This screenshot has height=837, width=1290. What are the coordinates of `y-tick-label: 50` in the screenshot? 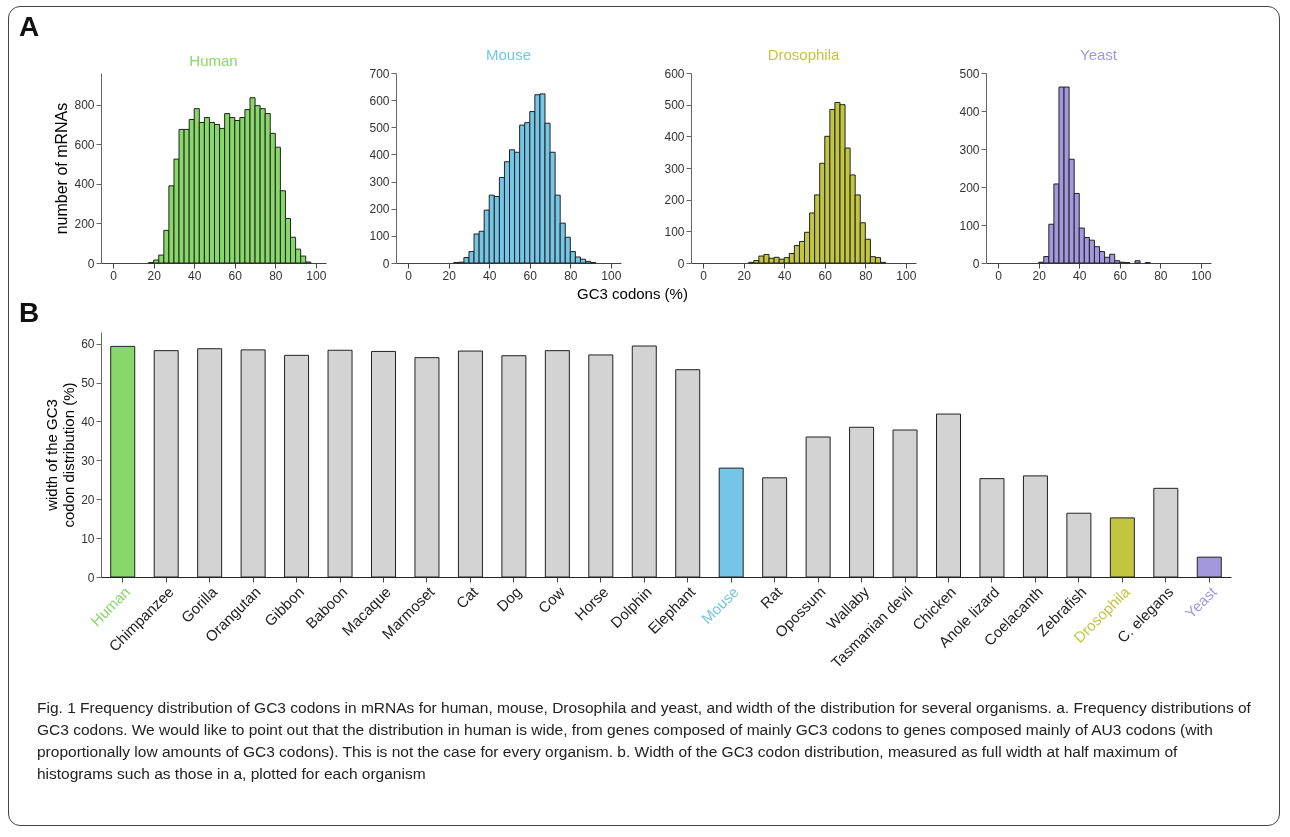 It's located at (88, 383).